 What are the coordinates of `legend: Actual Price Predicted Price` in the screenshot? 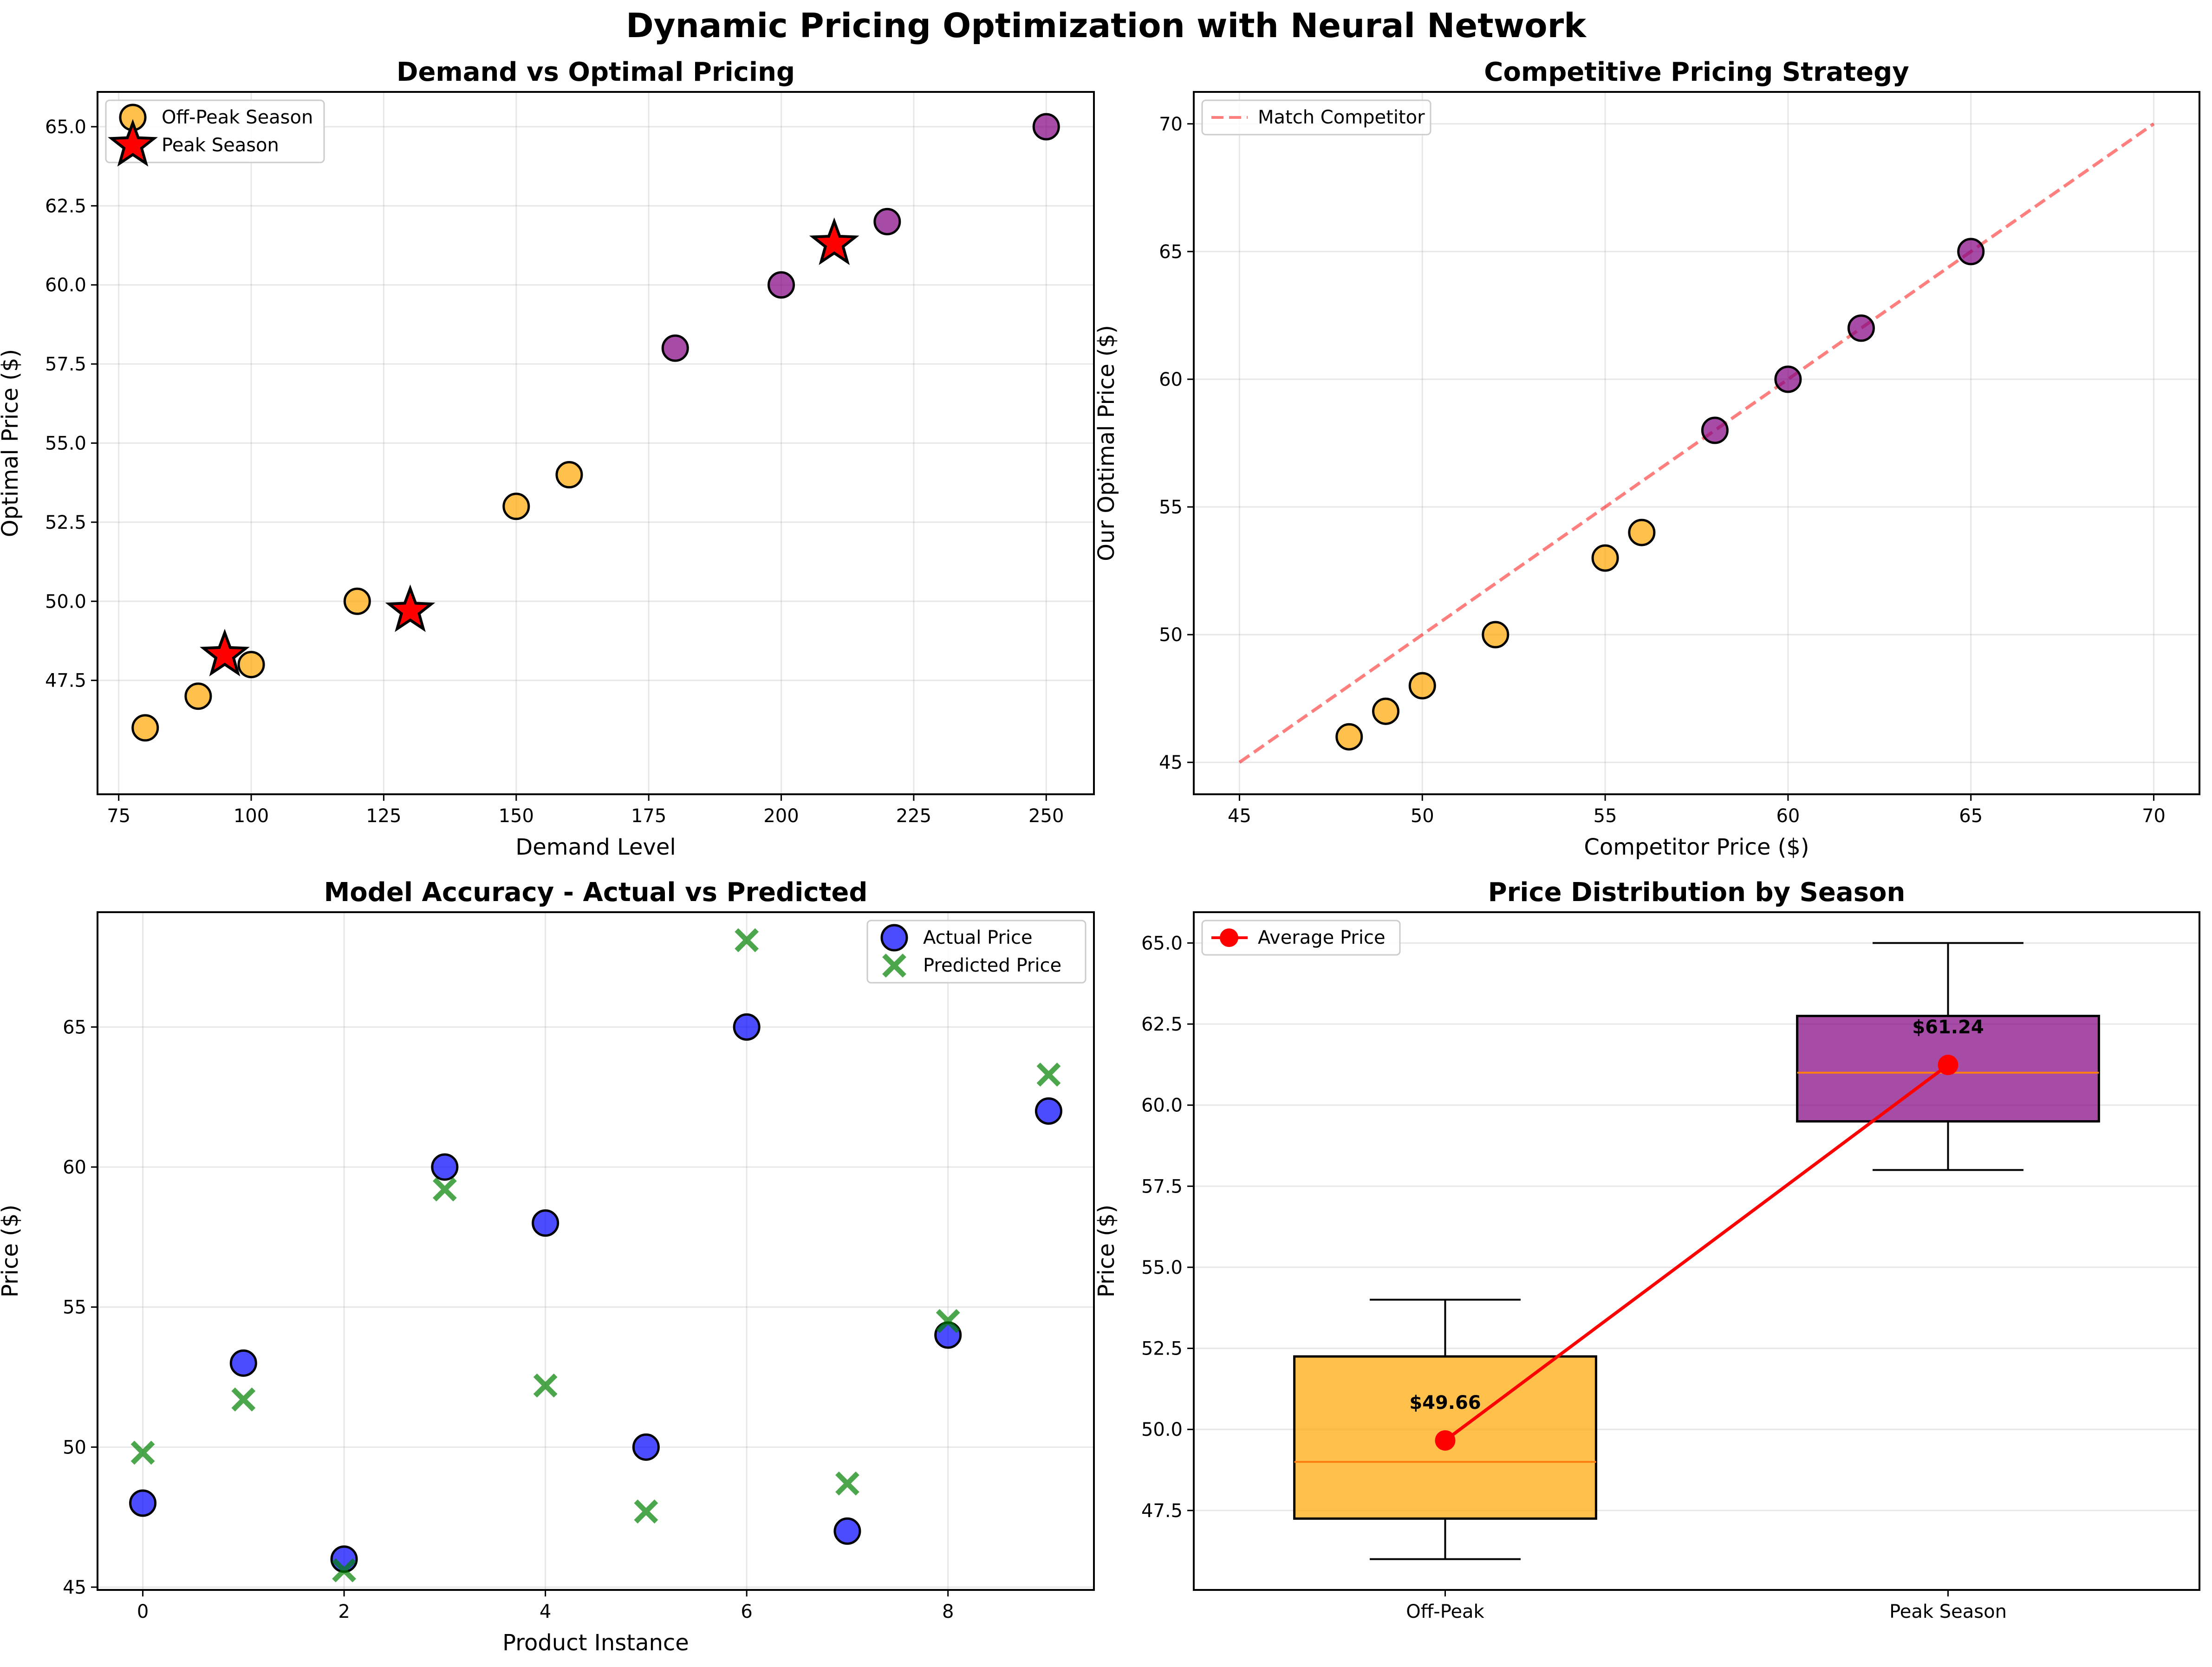 It's located at (976, 952).